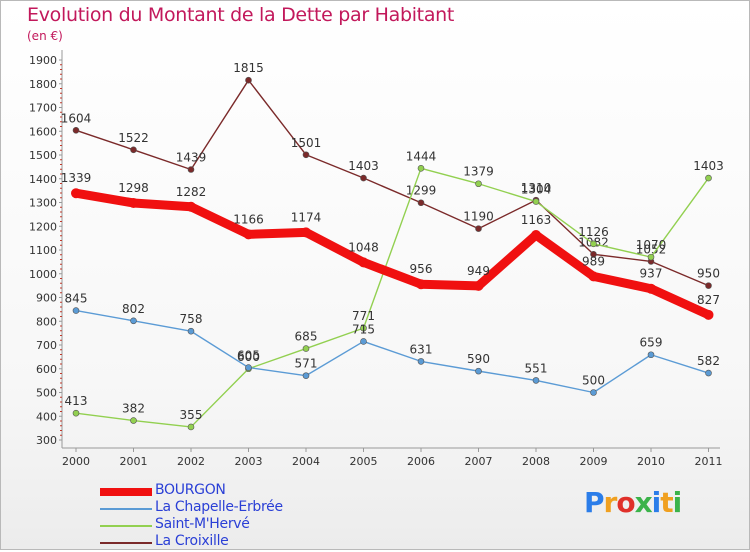 The width and height of the screenshot is (750, 552). Describe the element at coordinates (666, 502) in the screenshot. I see `logo-letter: t` at that location.